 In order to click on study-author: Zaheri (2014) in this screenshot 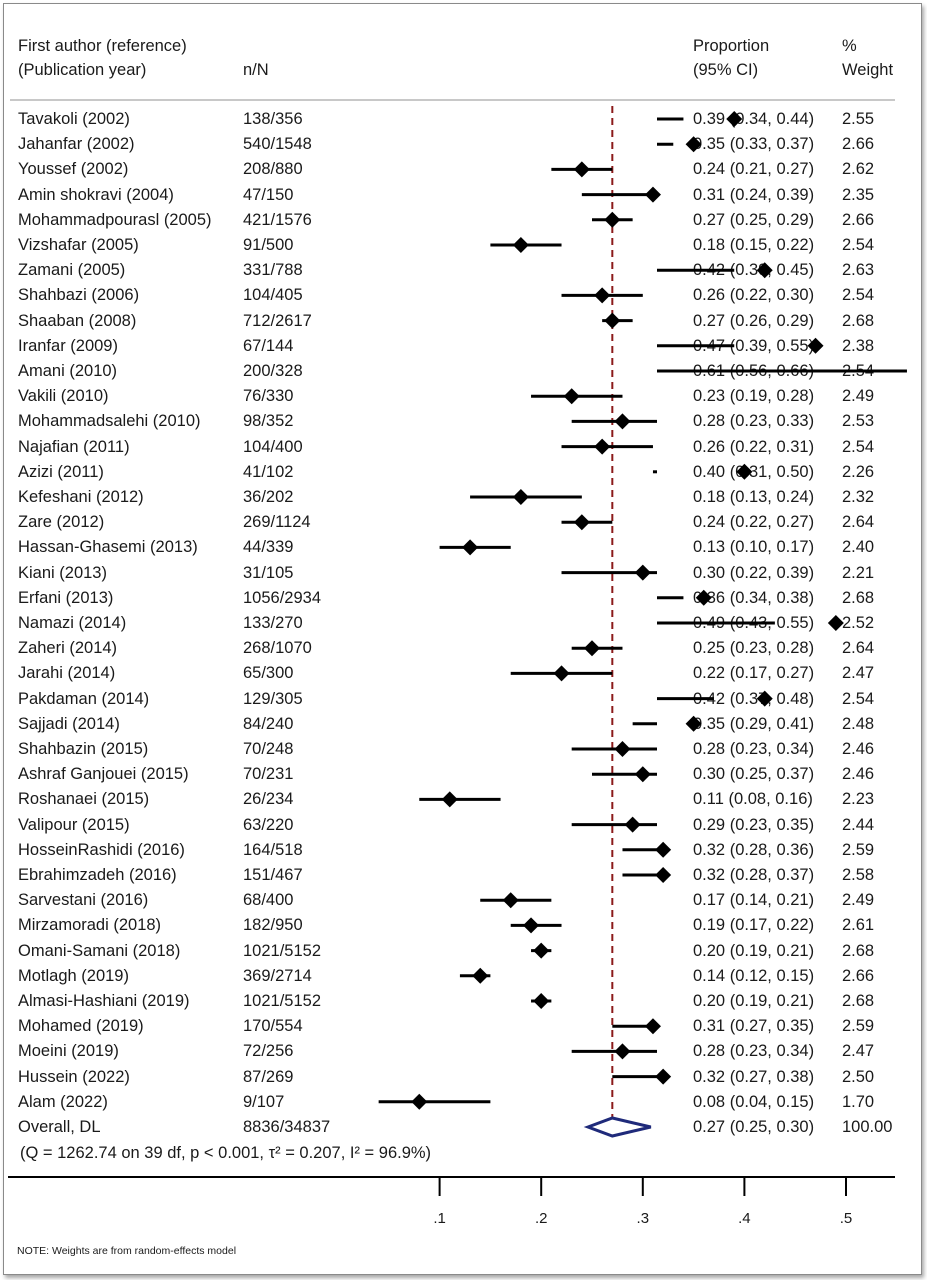, I will do `click(68, 648)`.